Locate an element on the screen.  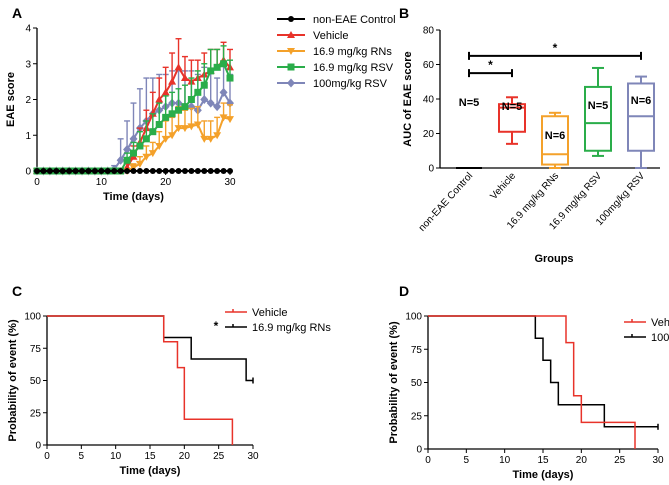
c-x-tick-label: 0 is located at coordinates (47, 456).